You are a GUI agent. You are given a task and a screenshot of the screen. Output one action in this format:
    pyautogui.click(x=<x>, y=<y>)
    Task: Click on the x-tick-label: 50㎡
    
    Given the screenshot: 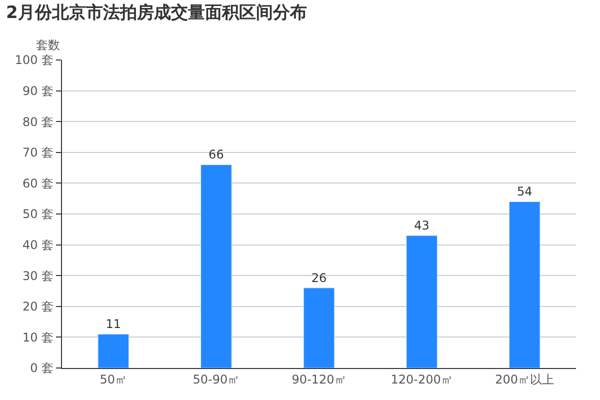 What is the action you would take?
    pyautogui.click(x=114, y=379)
    